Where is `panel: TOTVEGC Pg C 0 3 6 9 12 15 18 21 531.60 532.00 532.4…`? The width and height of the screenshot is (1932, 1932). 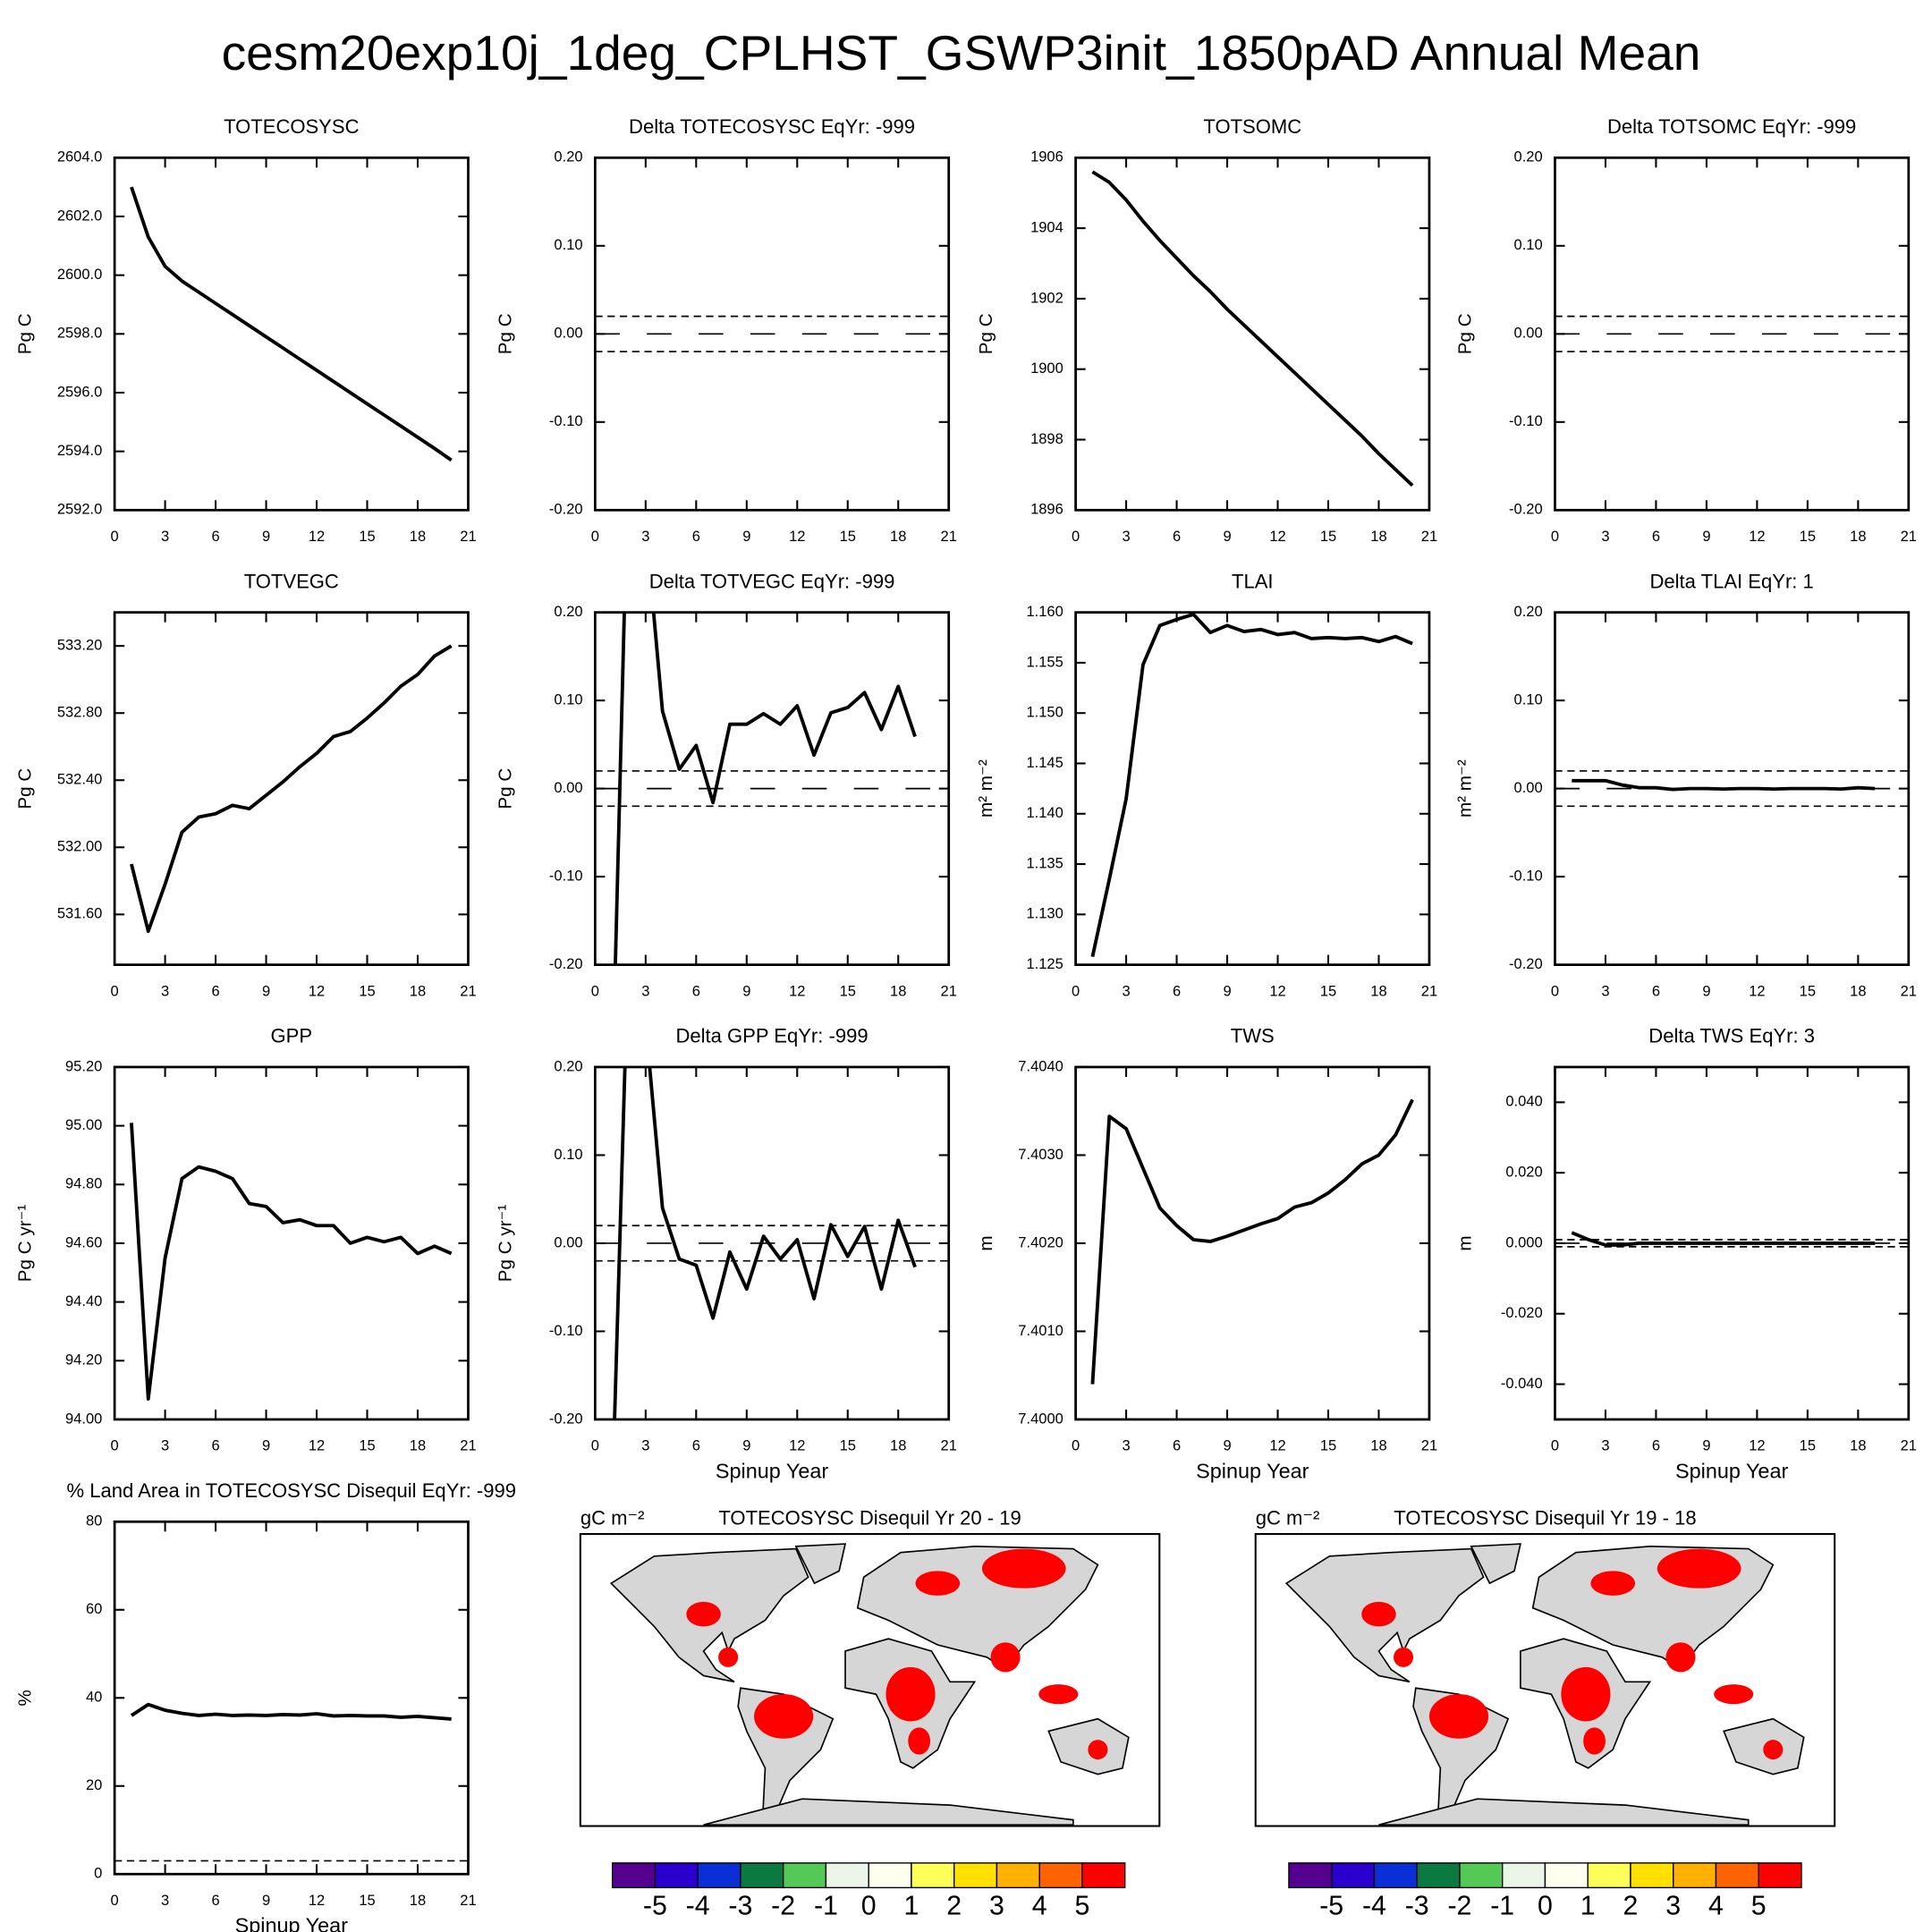
panel: TOTVEGC Pg C 0 3 6 9 12 15 18 21 531.60 532.00 532.4… is located at coordinates (245, 784).